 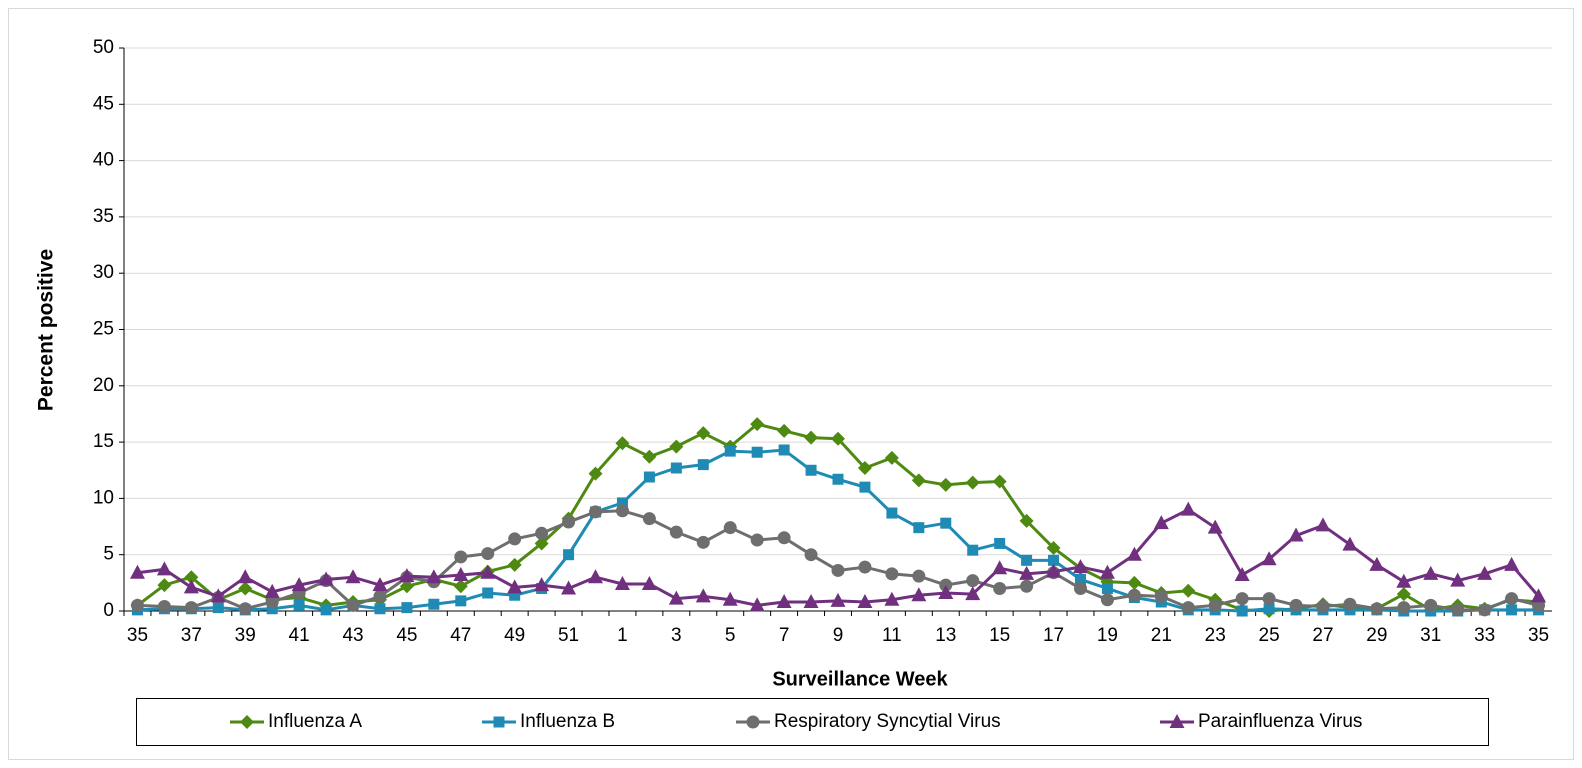 I want to click on x-tick-label: 29, so click(x=1376, y=635).